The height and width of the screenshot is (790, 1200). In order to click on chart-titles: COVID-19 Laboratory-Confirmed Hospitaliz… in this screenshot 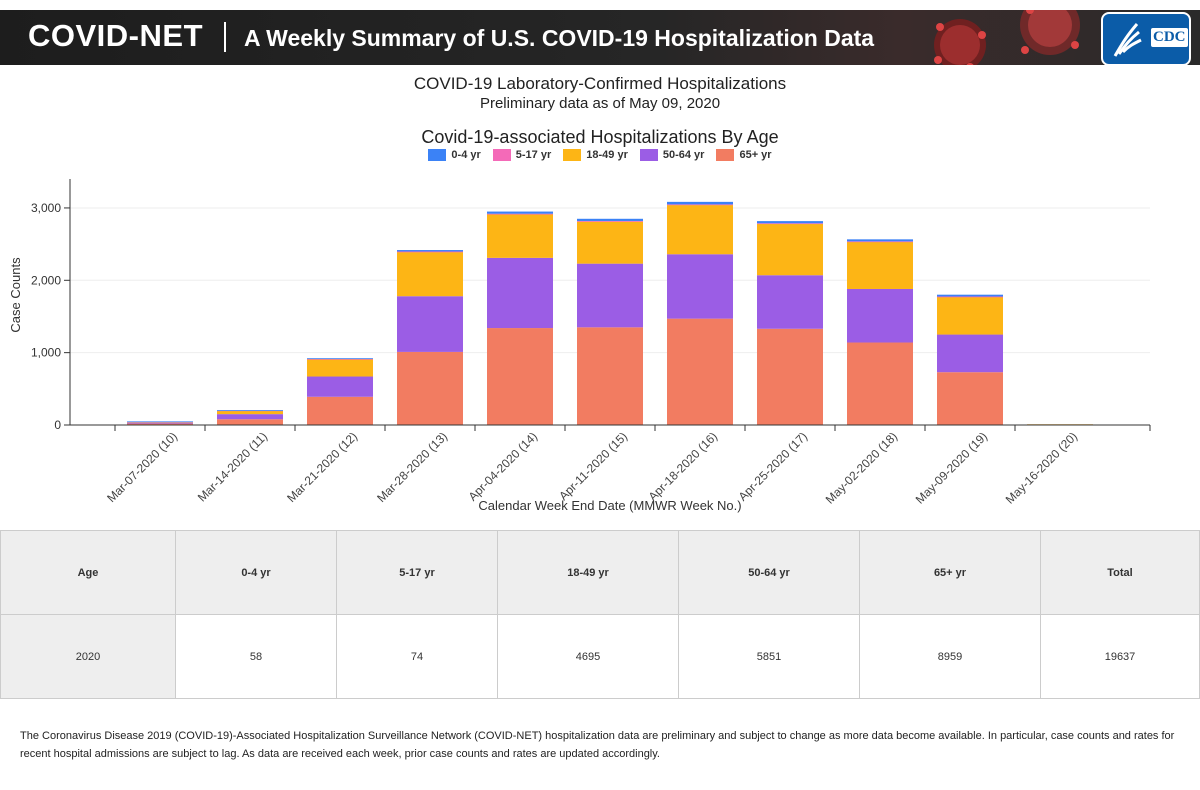, I will do `click(600, 111)`.